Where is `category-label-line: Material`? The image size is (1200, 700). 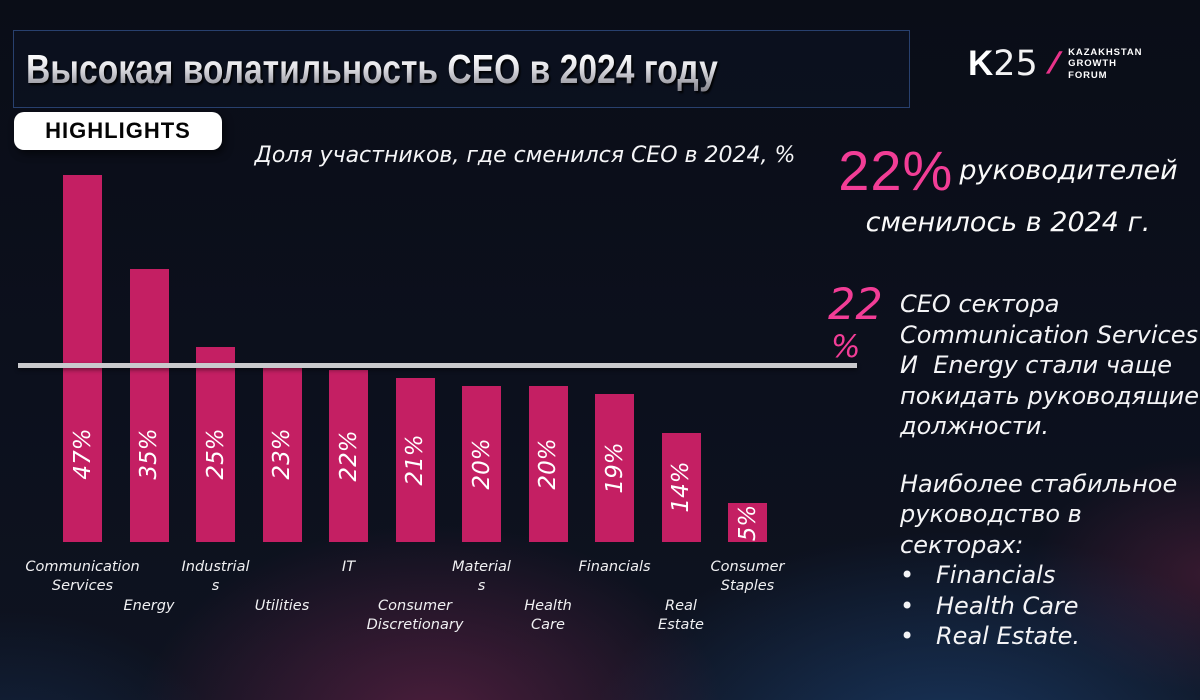
category-label-line: Material is located at coordinates (481, 567).